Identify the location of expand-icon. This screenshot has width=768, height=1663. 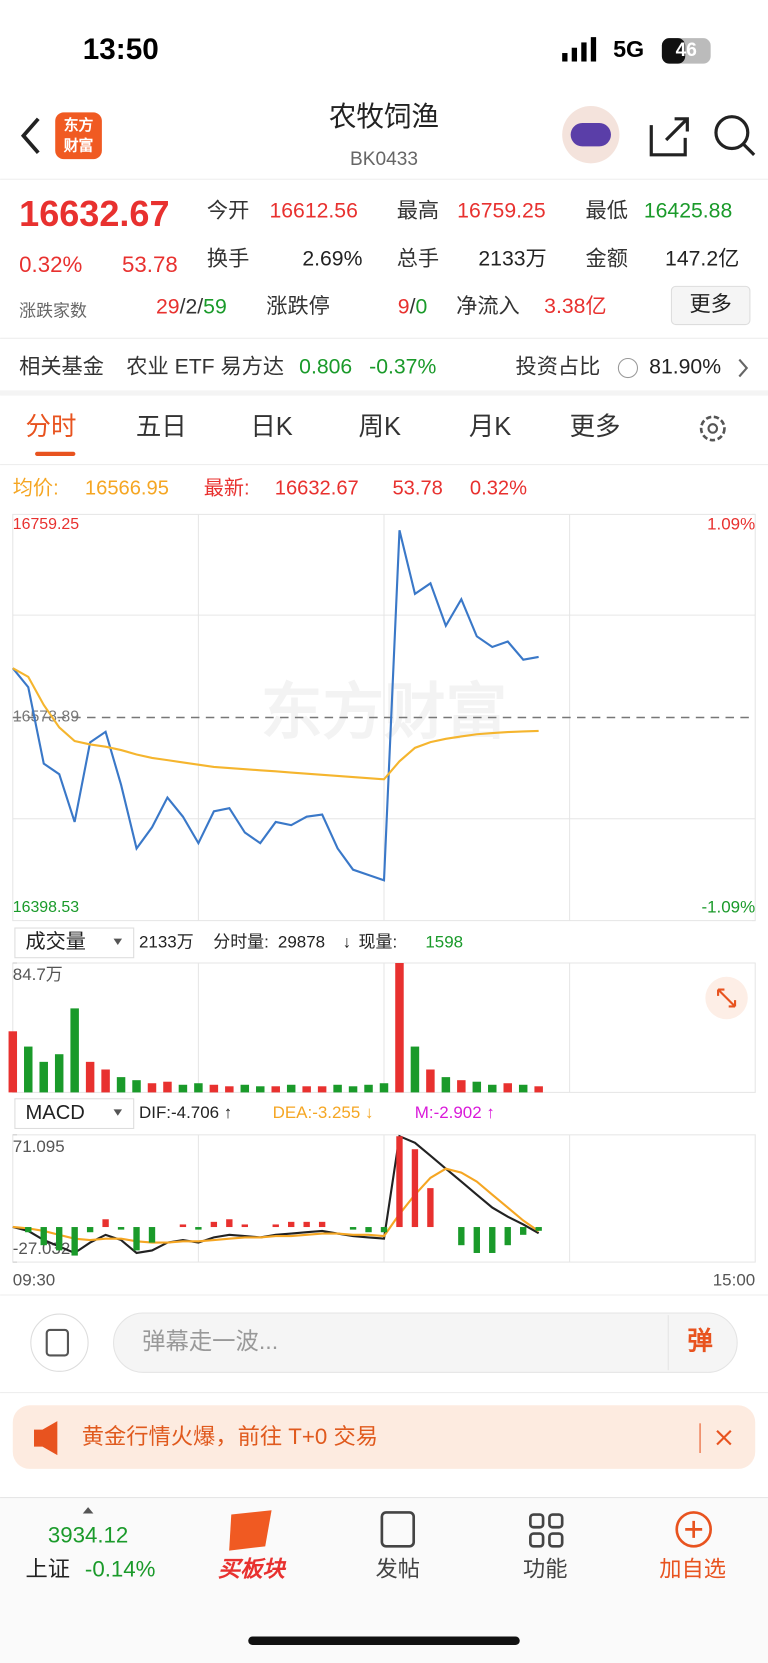
(727, 998).